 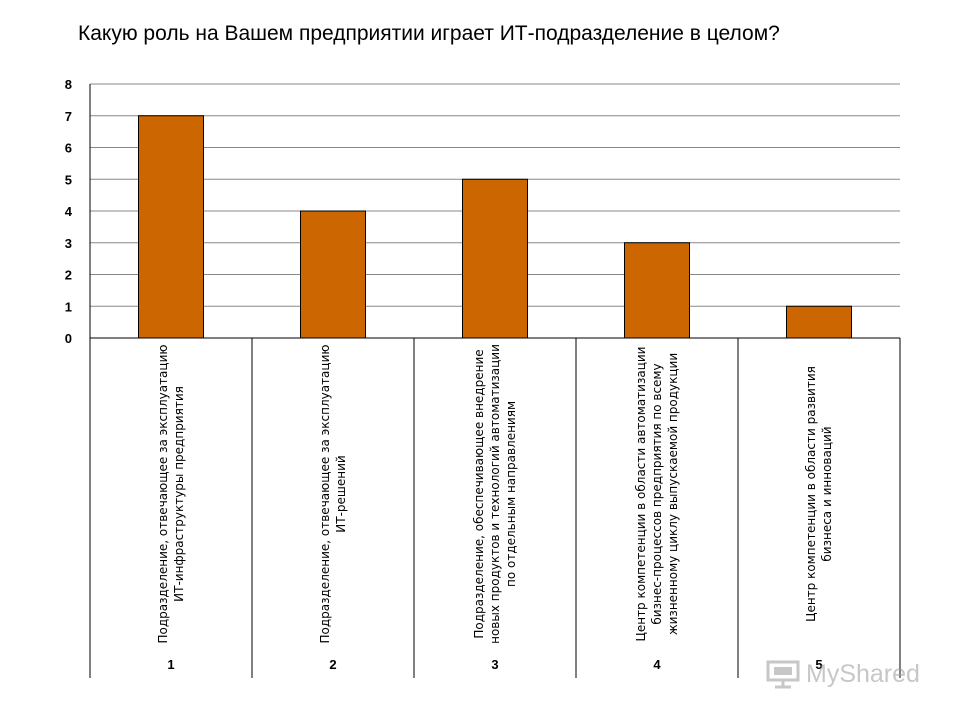 I want to click on category-number: 1, so click(x=170, y=664).